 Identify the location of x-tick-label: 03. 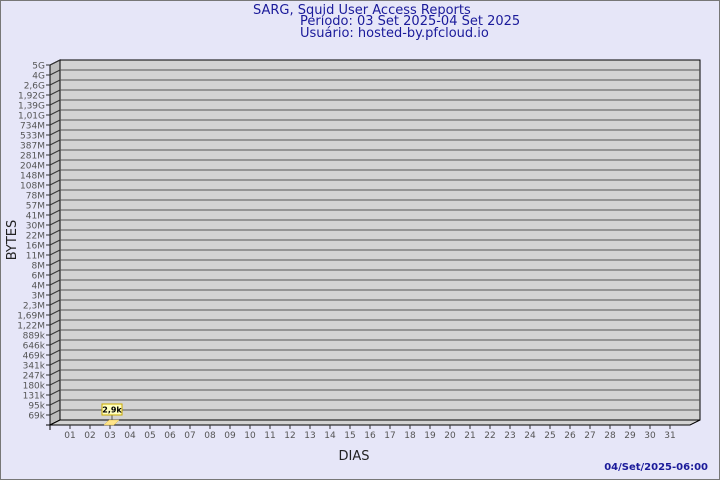
(109, 436).